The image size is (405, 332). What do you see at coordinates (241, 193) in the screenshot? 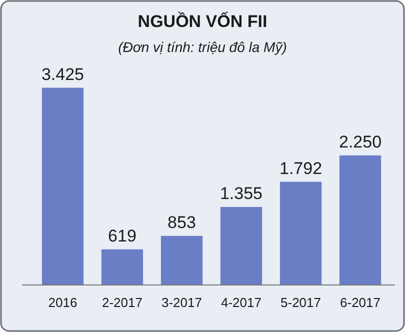
I see `data-label: 1.355` at bounding box center [241, 193].